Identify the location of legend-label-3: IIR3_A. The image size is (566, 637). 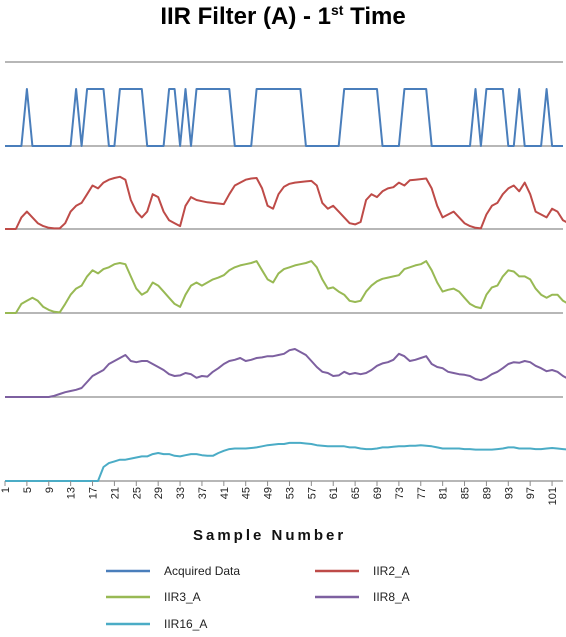
(182, 597).